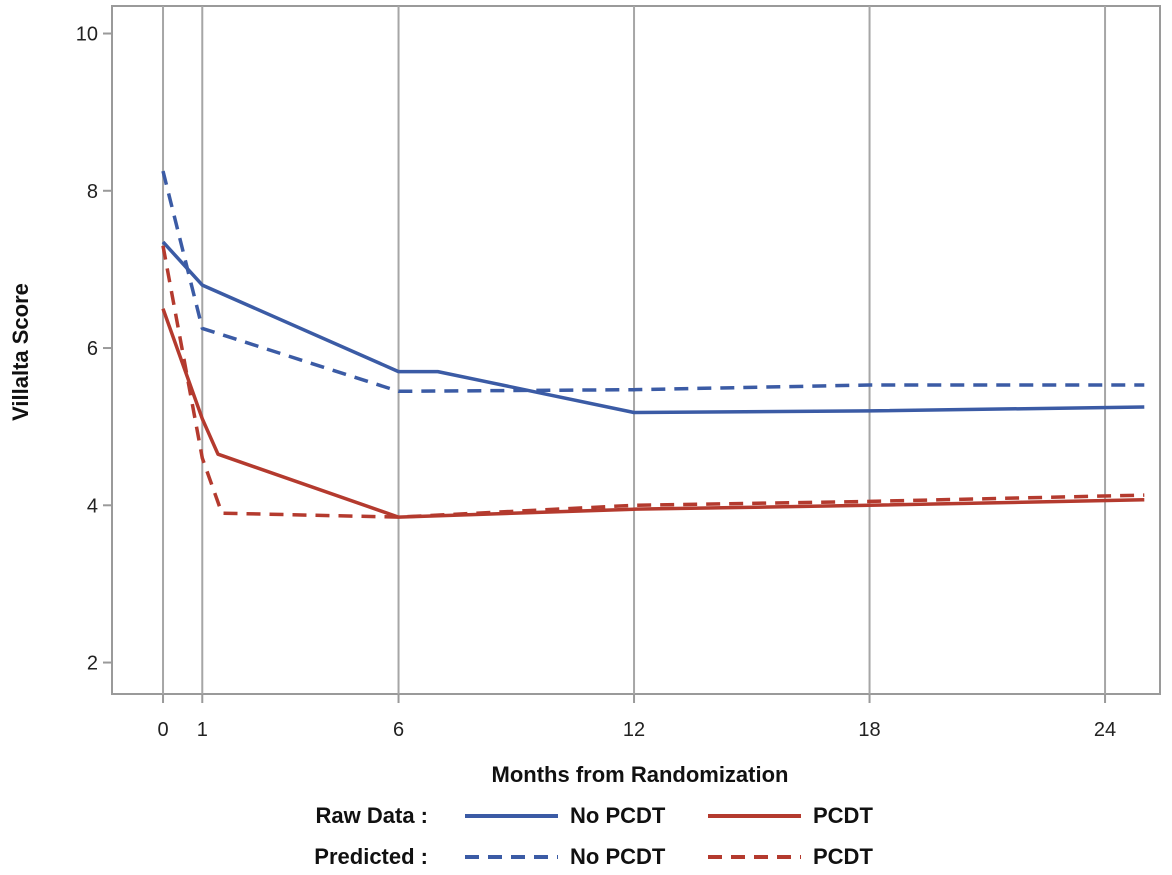  What do you see at coordinates (398, 730) in the screenshot?
I see `x-tick-label: 6` at bounding box center [398, 730].